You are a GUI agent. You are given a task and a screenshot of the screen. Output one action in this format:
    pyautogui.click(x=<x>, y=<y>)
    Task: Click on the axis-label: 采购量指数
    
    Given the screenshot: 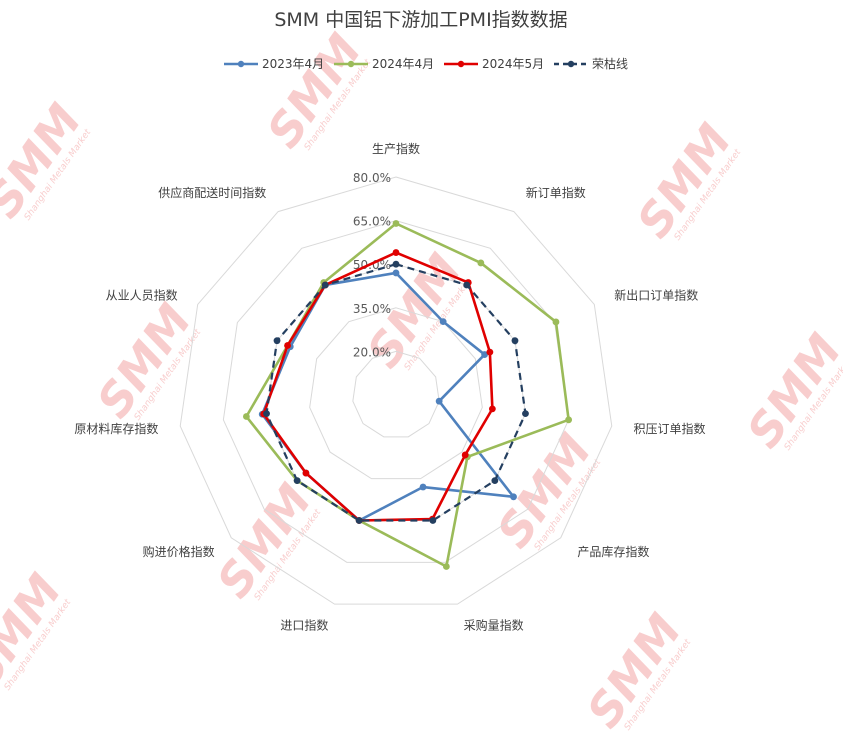 What is the action you would take?
    pyautogui.click(x=494, y=624)
    